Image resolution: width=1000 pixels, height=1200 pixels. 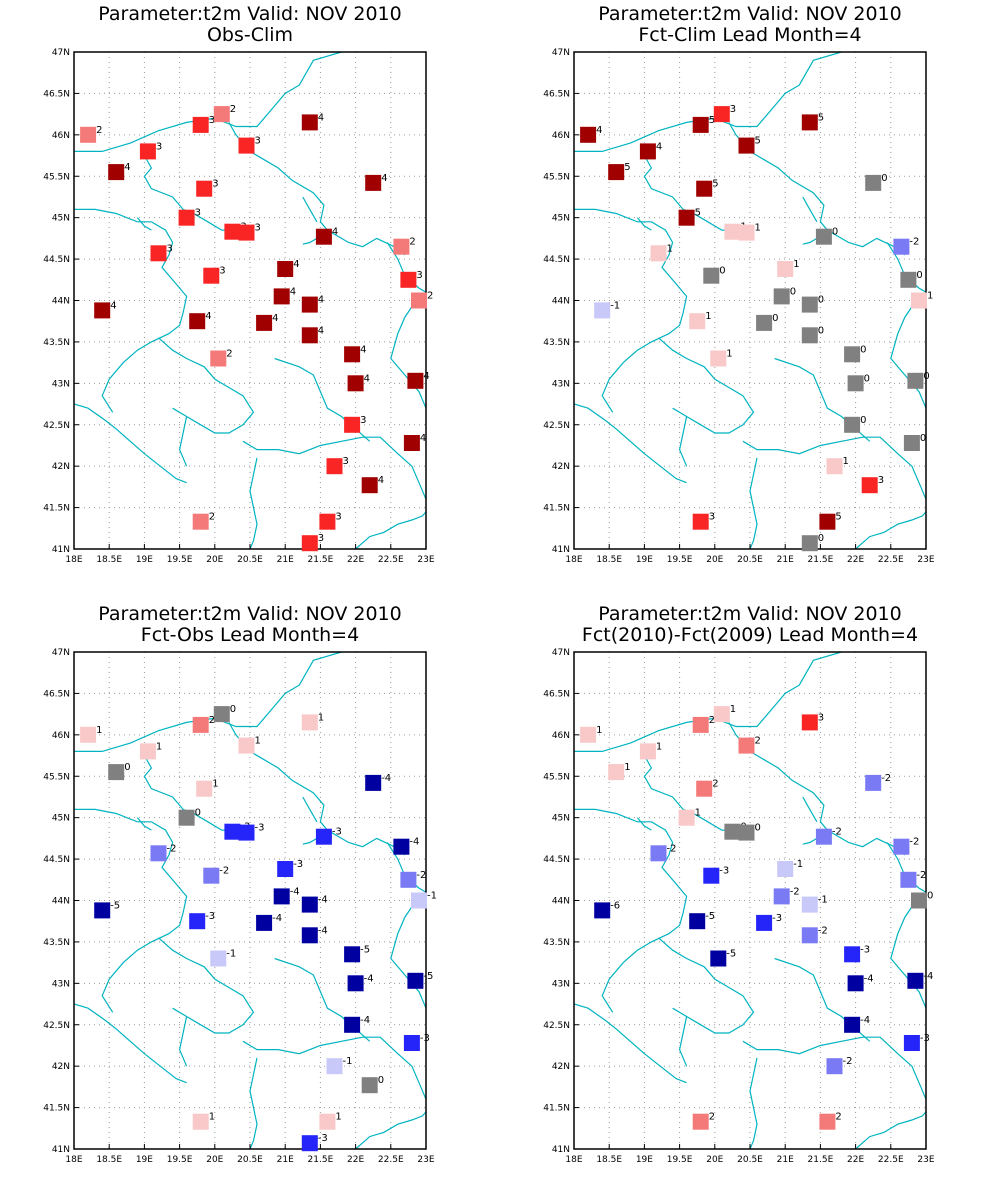 What do you see at coordinates (556, 1026) in the screenshot?
I see `y-tick-label: 42.5N` at bounding box center [556, 1026].